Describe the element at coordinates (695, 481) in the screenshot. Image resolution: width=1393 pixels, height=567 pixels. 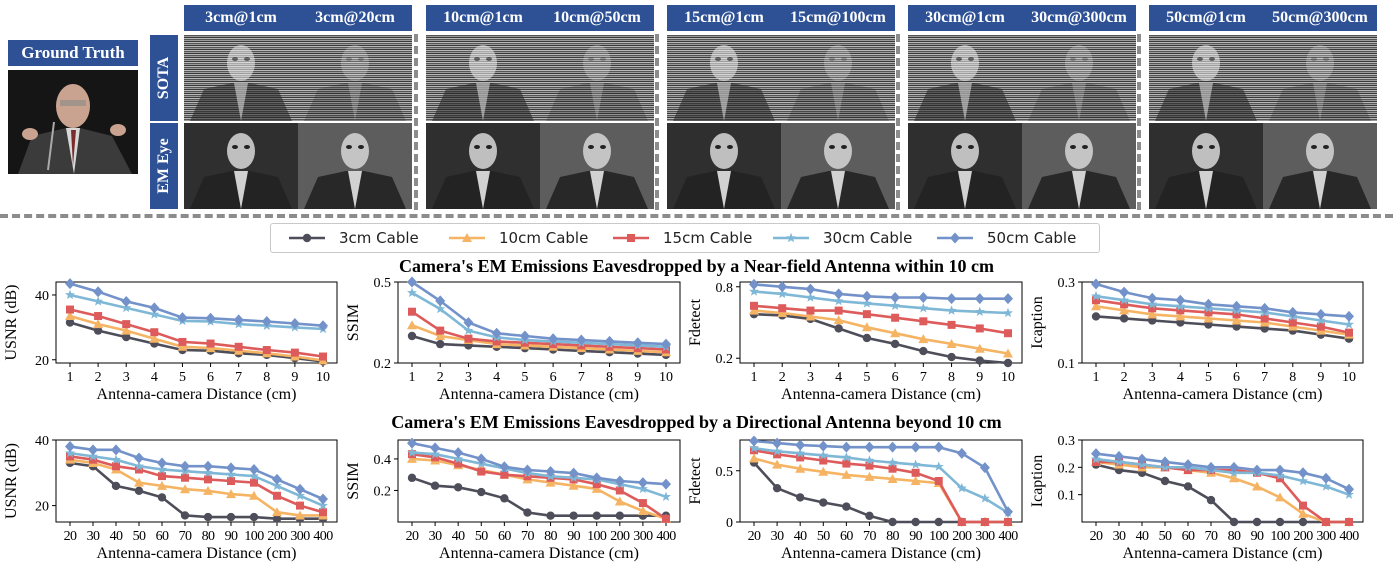
I see `y-axis-label: Fdetect` at that location.